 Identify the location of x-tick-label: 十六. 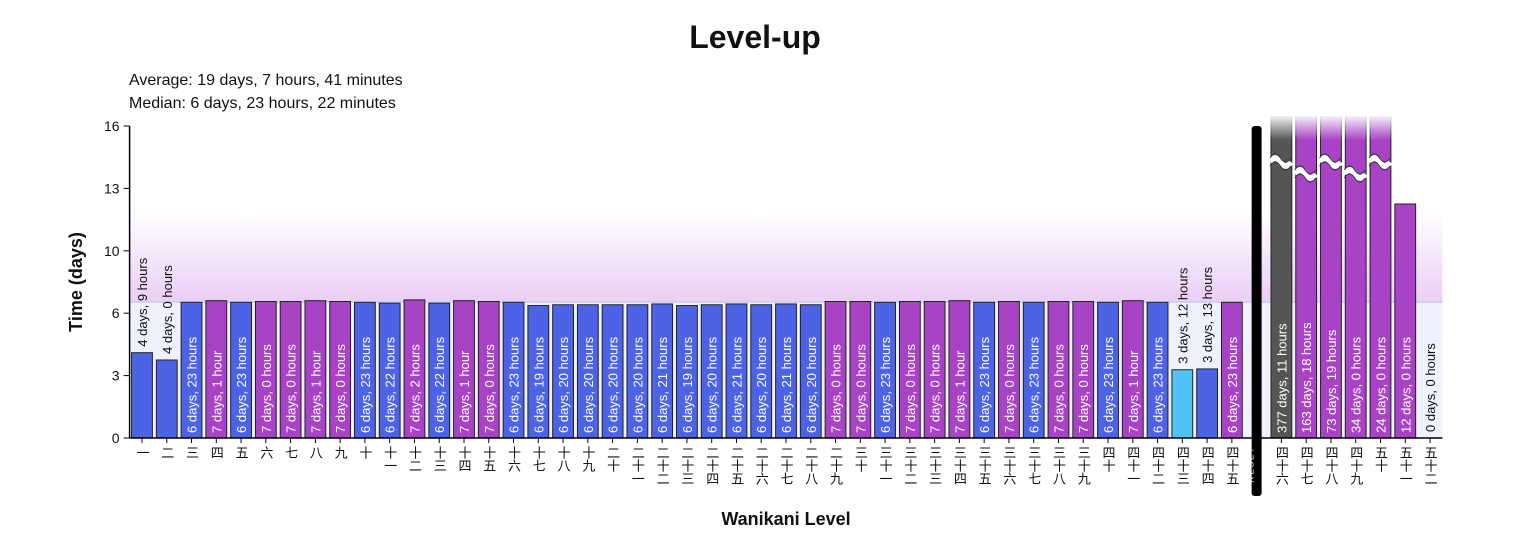
(513, 459).